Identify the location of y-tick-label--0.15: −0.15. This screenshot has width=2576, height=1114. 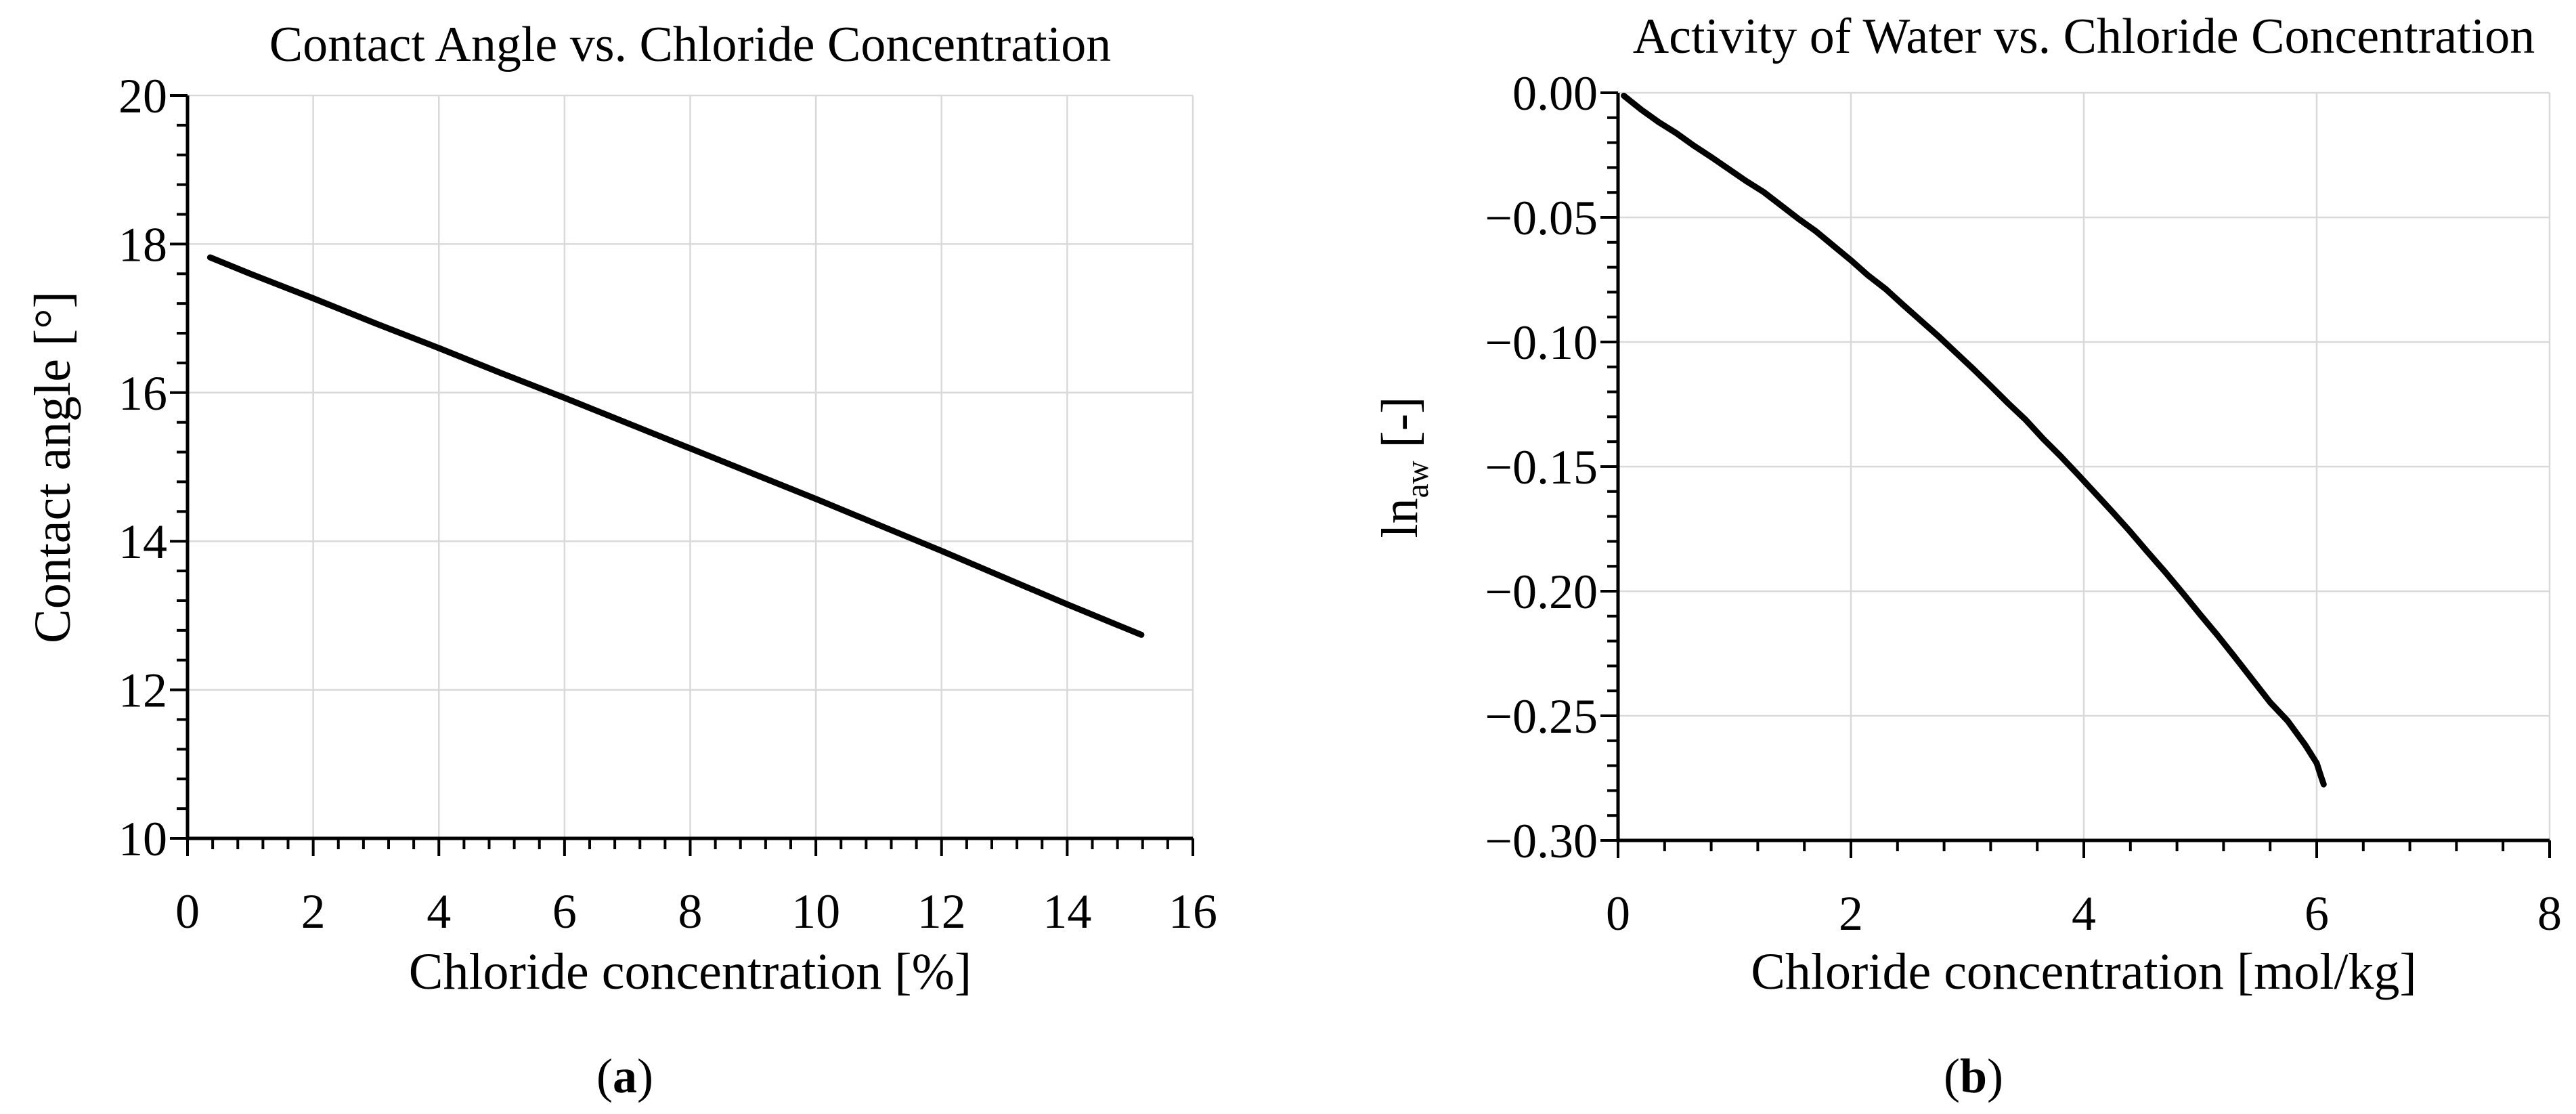
(1541, 467).